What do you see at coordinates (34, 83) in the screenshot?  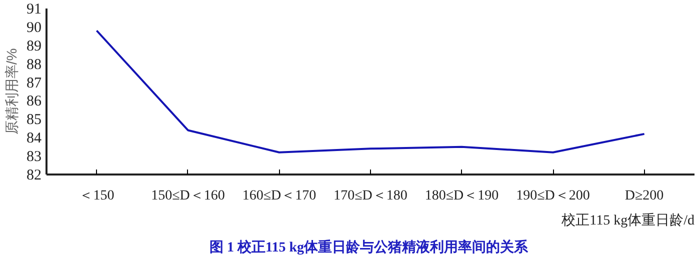 I see `y-tick-label: 87` at bounding box center [34, 83].